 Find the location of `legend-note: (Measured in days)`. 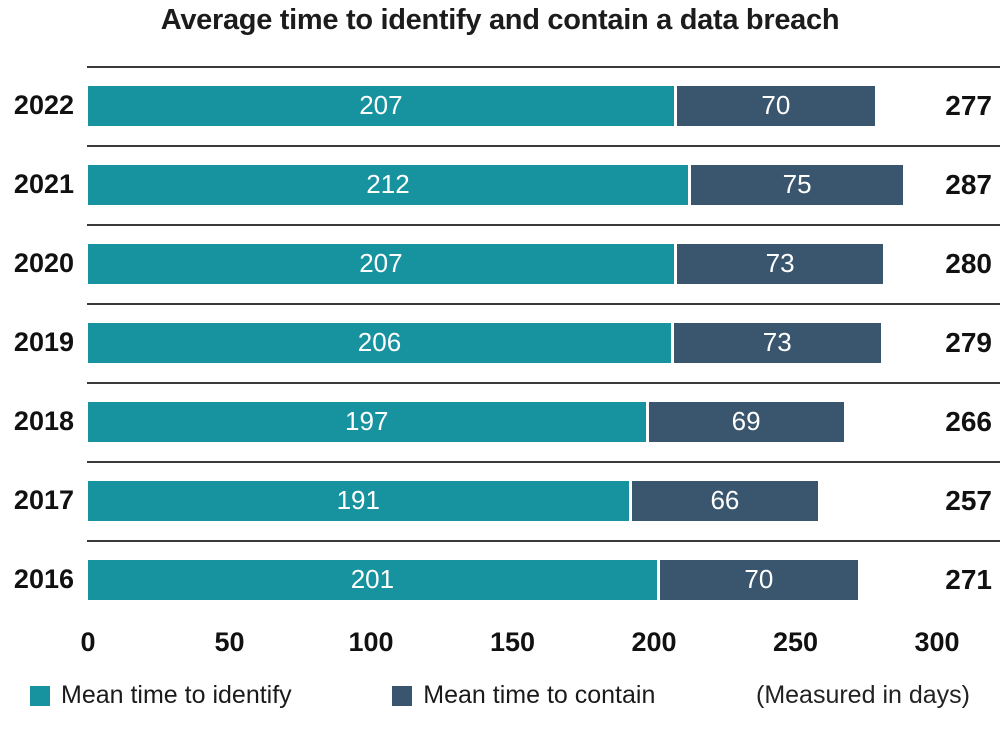

legend-note: (Measured in days) is located at coordinates (863, 695).